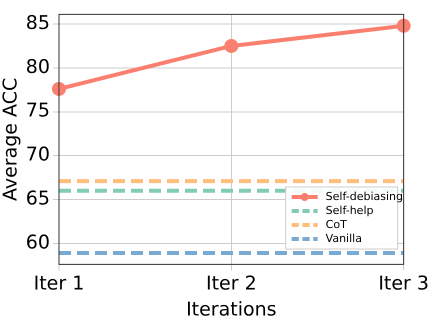 The width and height of the screenshot is (432, 322). I want to click on legend-label: Vanilla, so click(344, 238).